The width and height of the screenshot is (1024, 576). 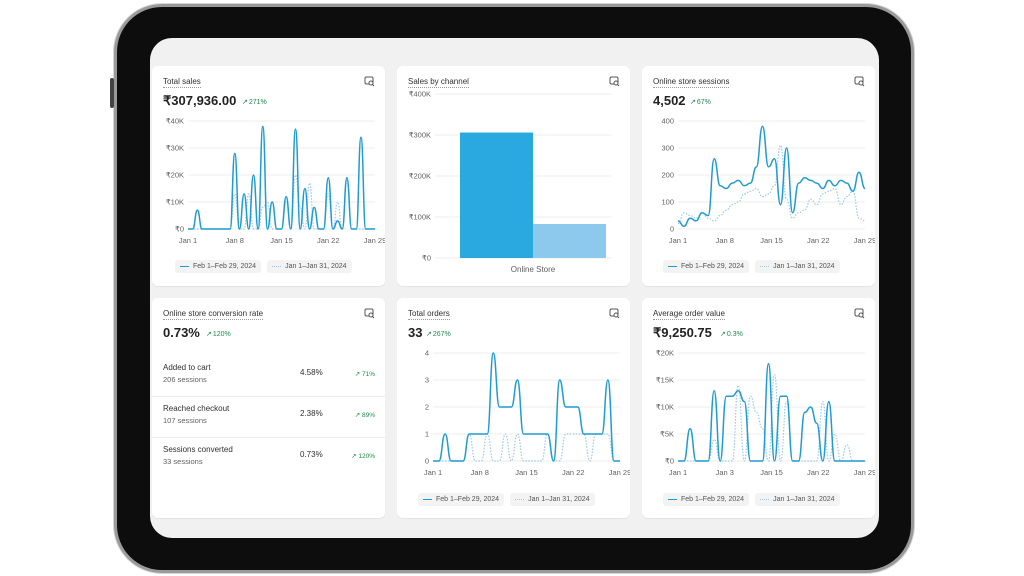 I want to click on y-tick-label: 300, so click(x=667, y=148).